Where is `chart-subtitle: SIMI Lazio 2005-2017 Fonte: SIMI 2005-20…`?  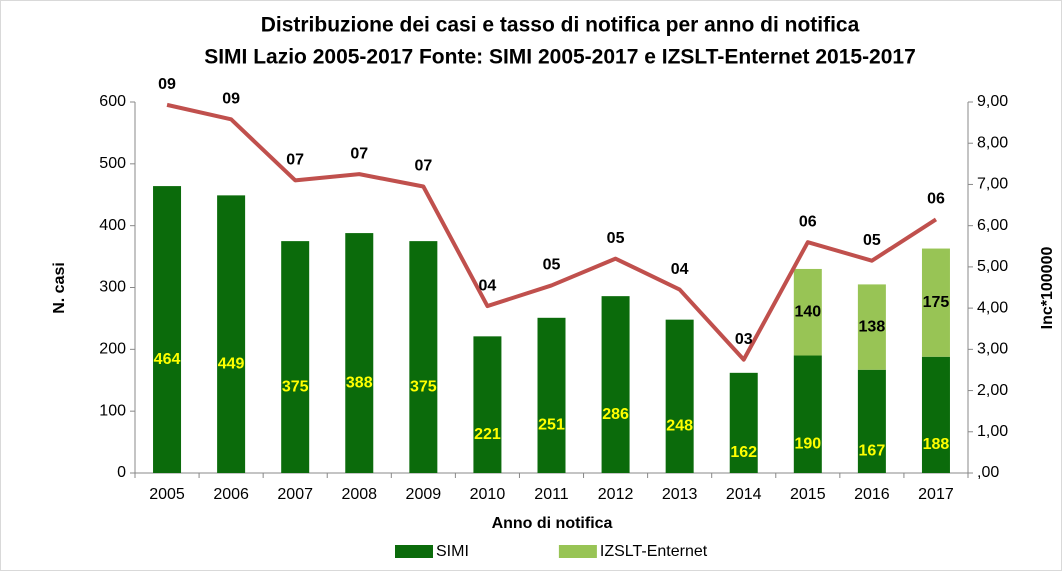 chart-subtitle: SIMI Lazio 2005-2017 Fonte: SIMI 2005-20… is located at coordinates (560, 57).